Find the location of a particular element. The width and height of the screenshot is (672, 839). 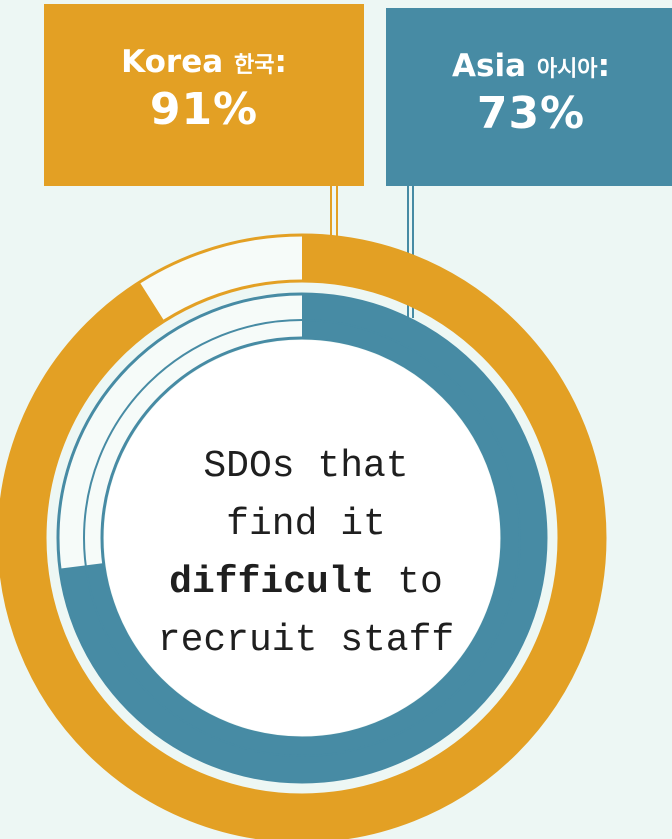

korea-colon: : is located at coordinates (280, 62).